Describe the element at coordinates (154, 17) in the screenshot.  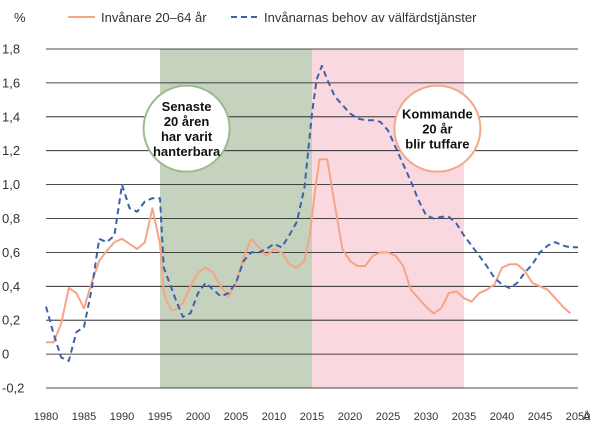
I see `legend-label-invanare: Invånare 20–64 år` at that location.